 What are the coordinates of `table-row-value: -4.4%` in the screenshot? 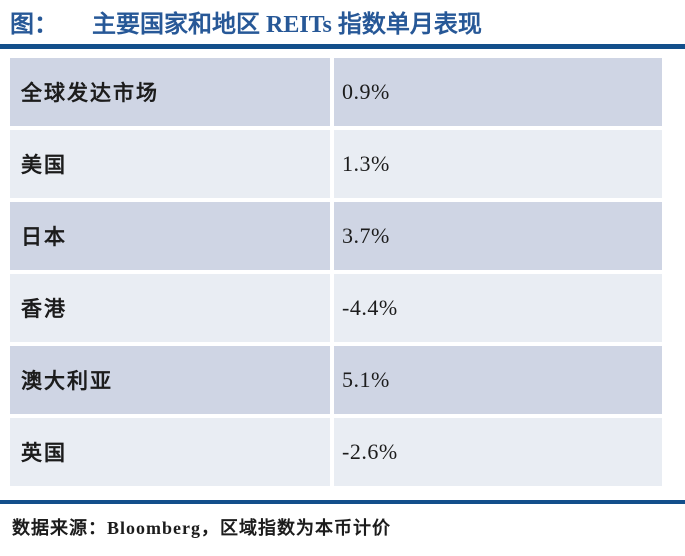 It's located at (498, 308).